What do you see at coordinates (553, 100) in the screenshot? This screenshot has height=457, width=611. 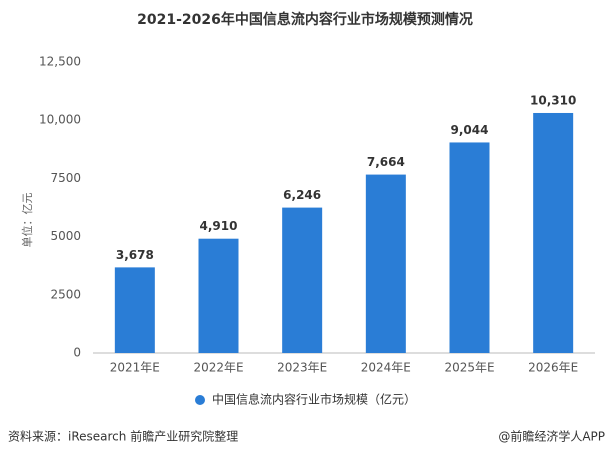 I see `value-label: 10,310` at bounding box center [553, 100].